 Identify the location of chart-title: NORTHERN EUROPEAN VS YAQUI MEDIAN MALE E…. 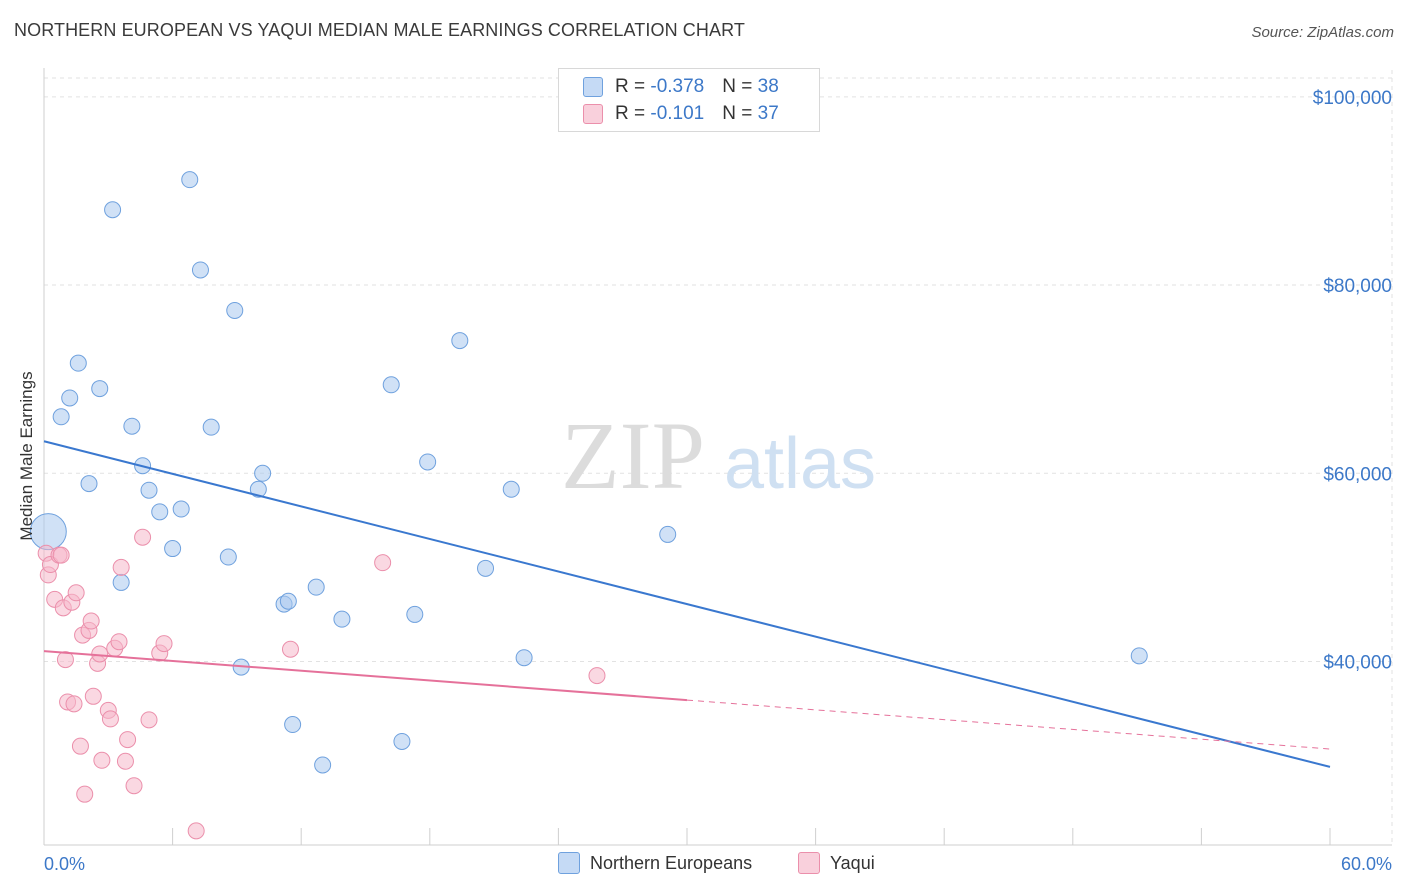
(379, 30).